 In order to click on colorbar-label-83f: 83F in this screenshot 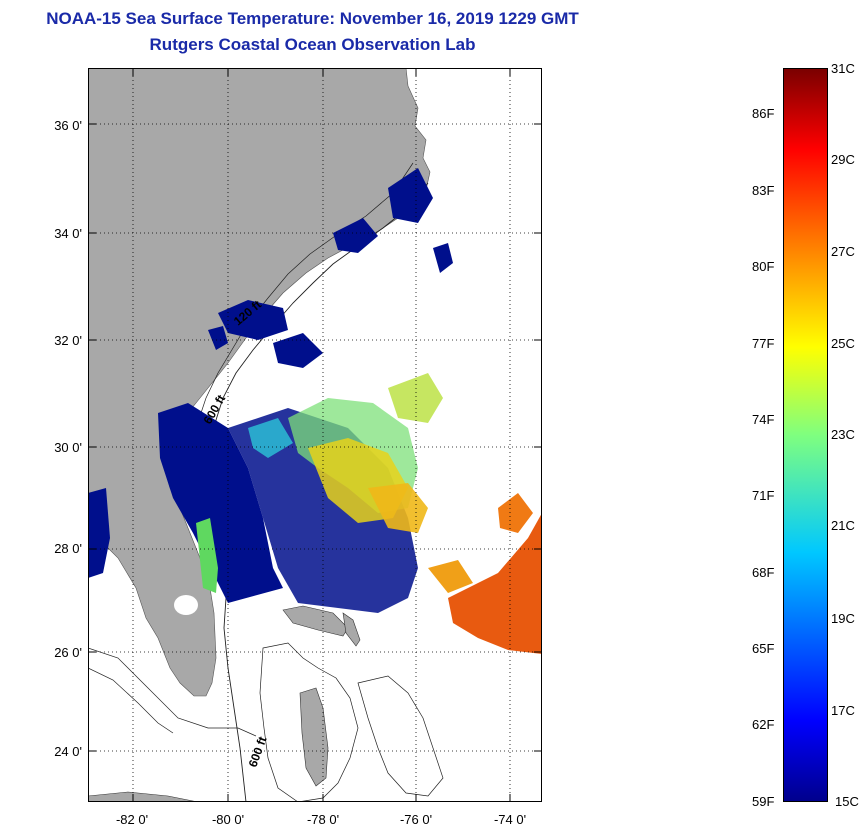, I will do `click(763, 190)`.